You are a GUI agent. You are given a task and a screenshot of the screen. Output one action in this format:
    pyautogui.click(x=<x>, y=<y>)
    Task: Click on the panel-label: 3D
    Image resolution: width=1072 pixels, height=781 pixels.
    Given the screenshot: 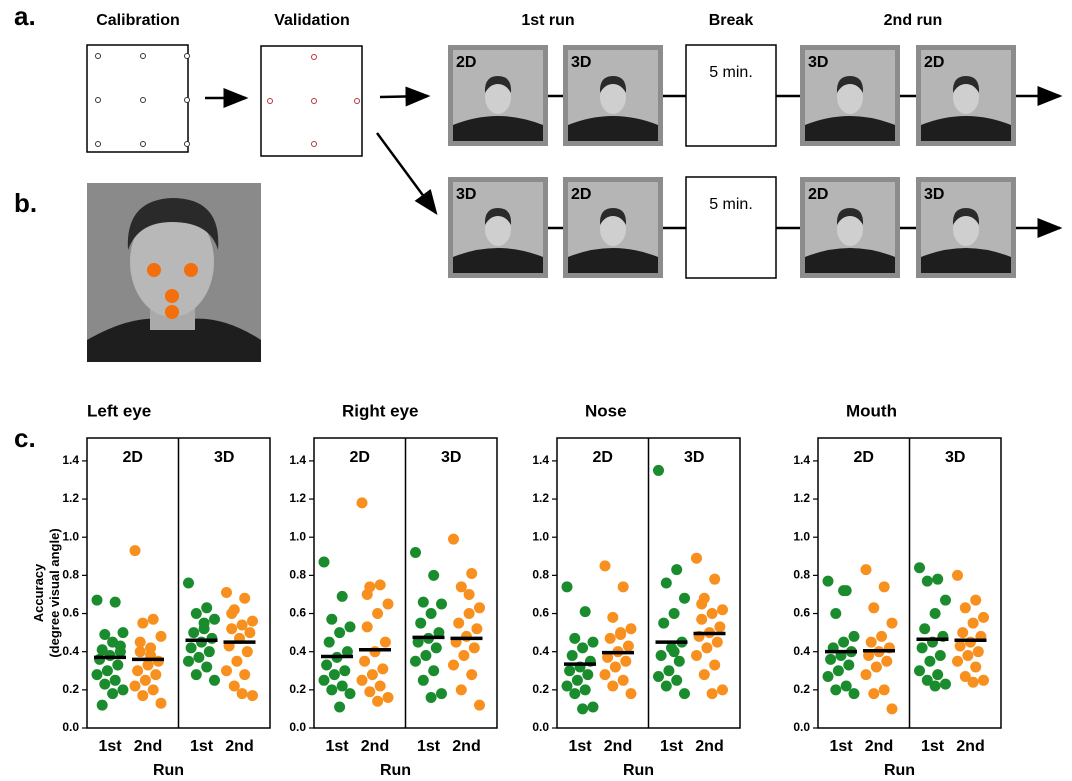 What is the action you would take?
    pyautogui.click(x=955, y=457)
    